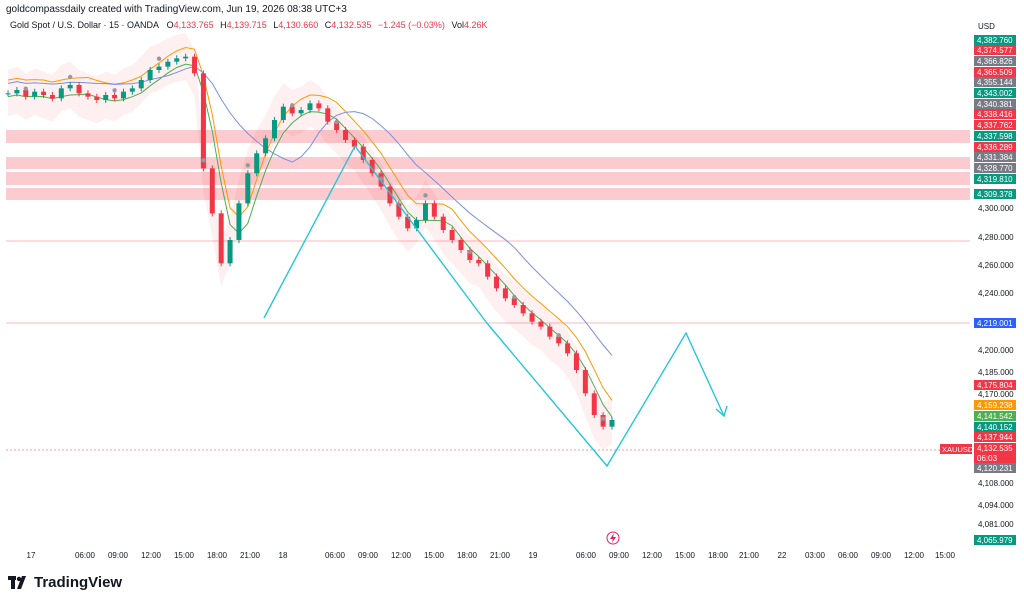  I want to click on price-tick-label: 4,185.000, so click(996, 372).